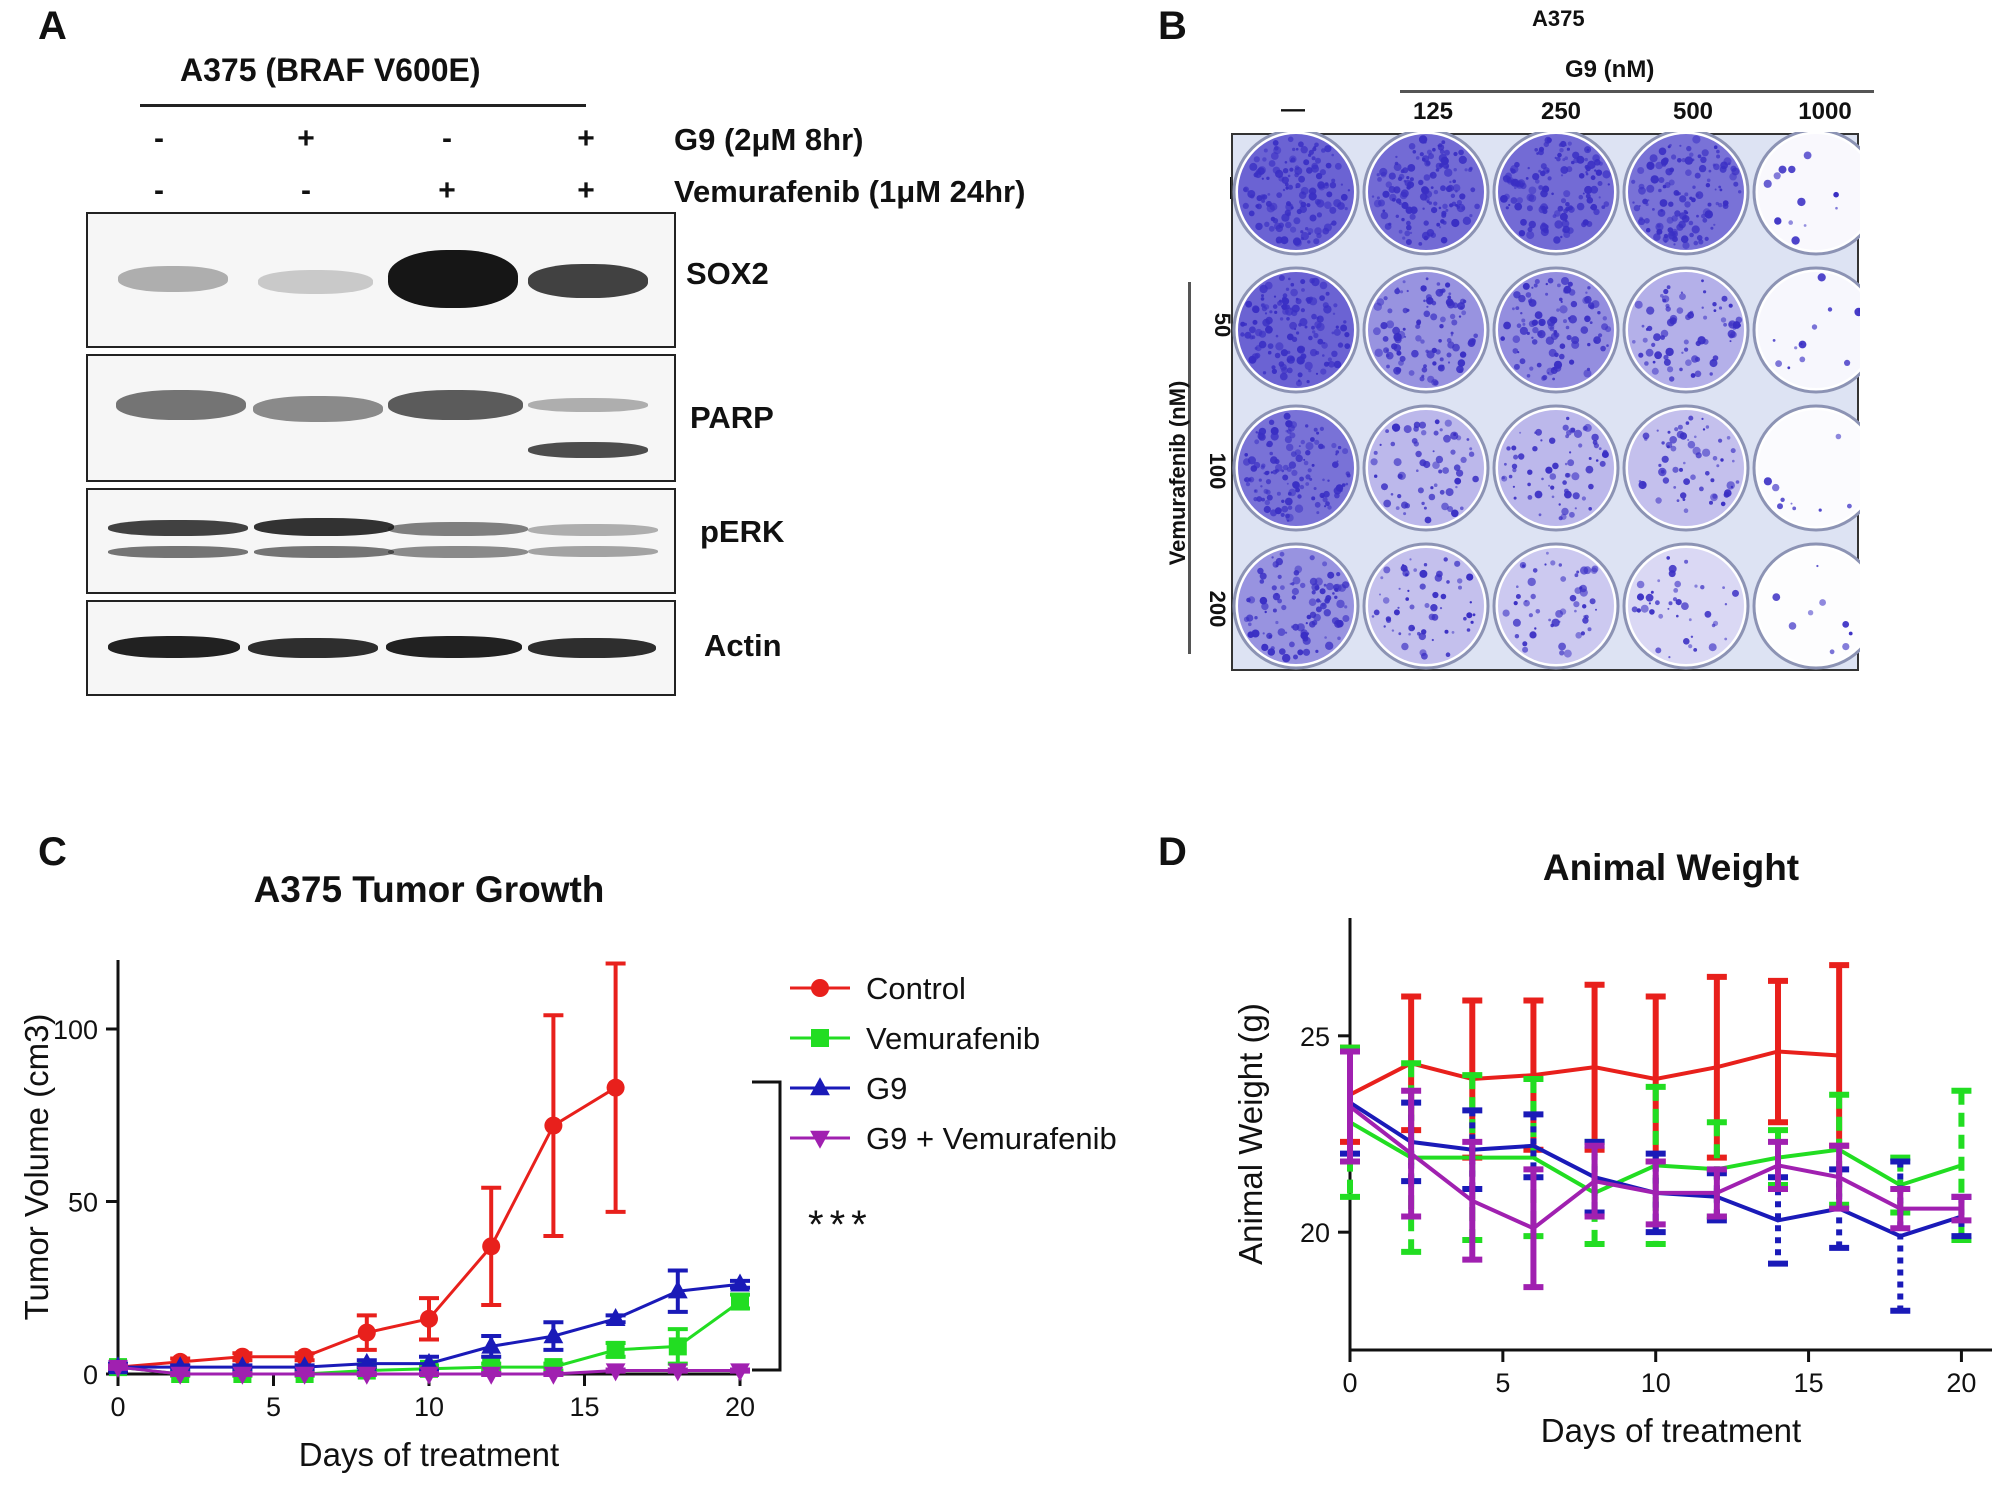 The image size is (2000, 1498). I want to click on well-r1-c1, so click(1296, 194).